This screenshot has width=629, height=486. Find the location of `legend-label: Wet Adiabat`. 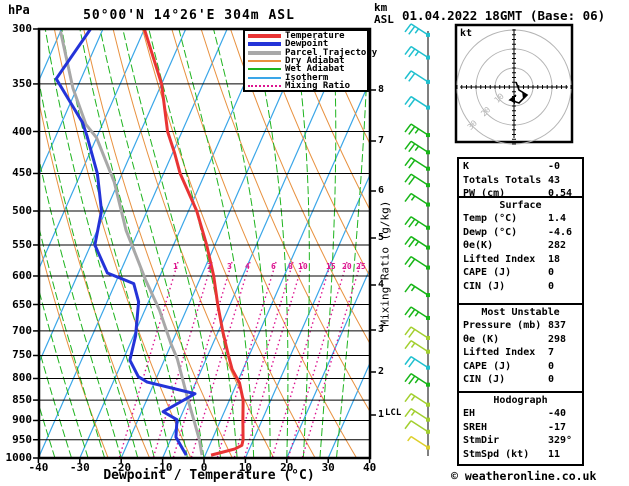

legend-label: Wet Adiabat is located at coordinates (315, 69).